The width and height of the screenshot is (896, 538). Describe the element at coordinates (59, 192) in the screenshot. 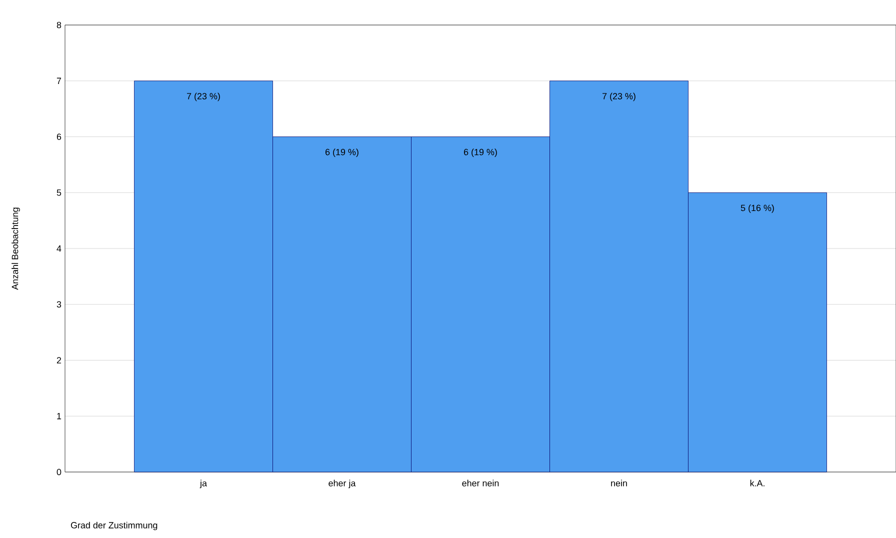

I see `y-tick-label: 5` at that location.